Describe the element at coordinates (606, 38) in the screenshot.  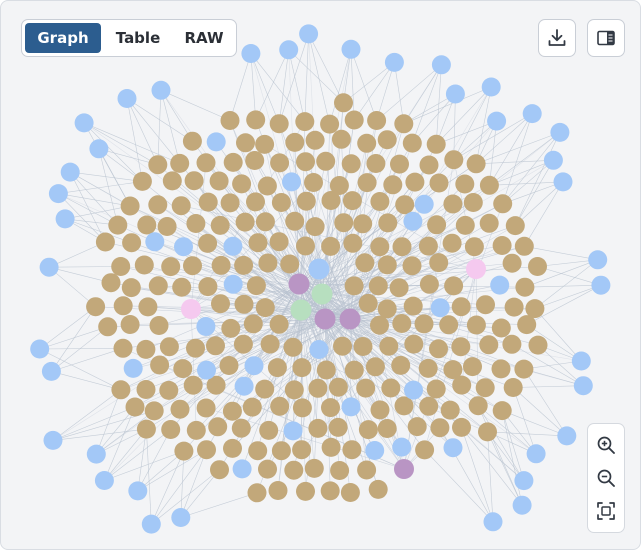
I see `side-panel-button` at that location.